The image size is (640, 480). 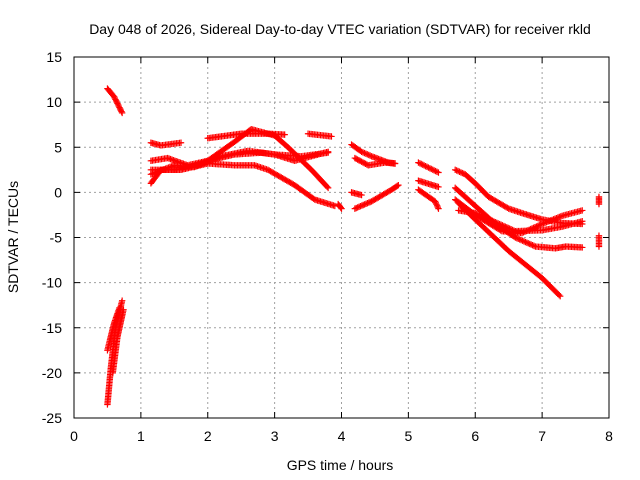 What do you see at coordinates (520, 221) in the screenshot?
I see `series-X` at bounding box center [520, 221].